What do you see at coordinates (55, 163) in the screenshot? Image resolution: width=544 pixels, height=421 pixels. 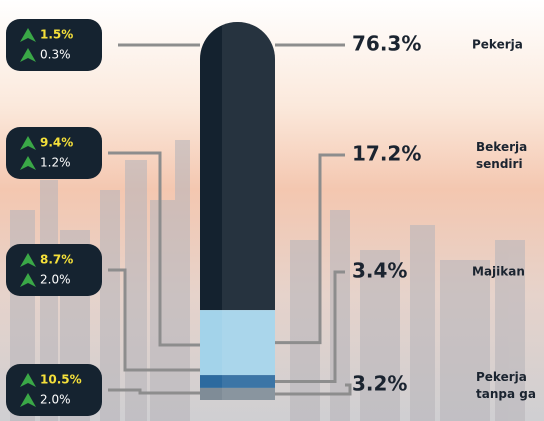 I see `change-bottom: 1.2%` at bounding box center [55, 163].